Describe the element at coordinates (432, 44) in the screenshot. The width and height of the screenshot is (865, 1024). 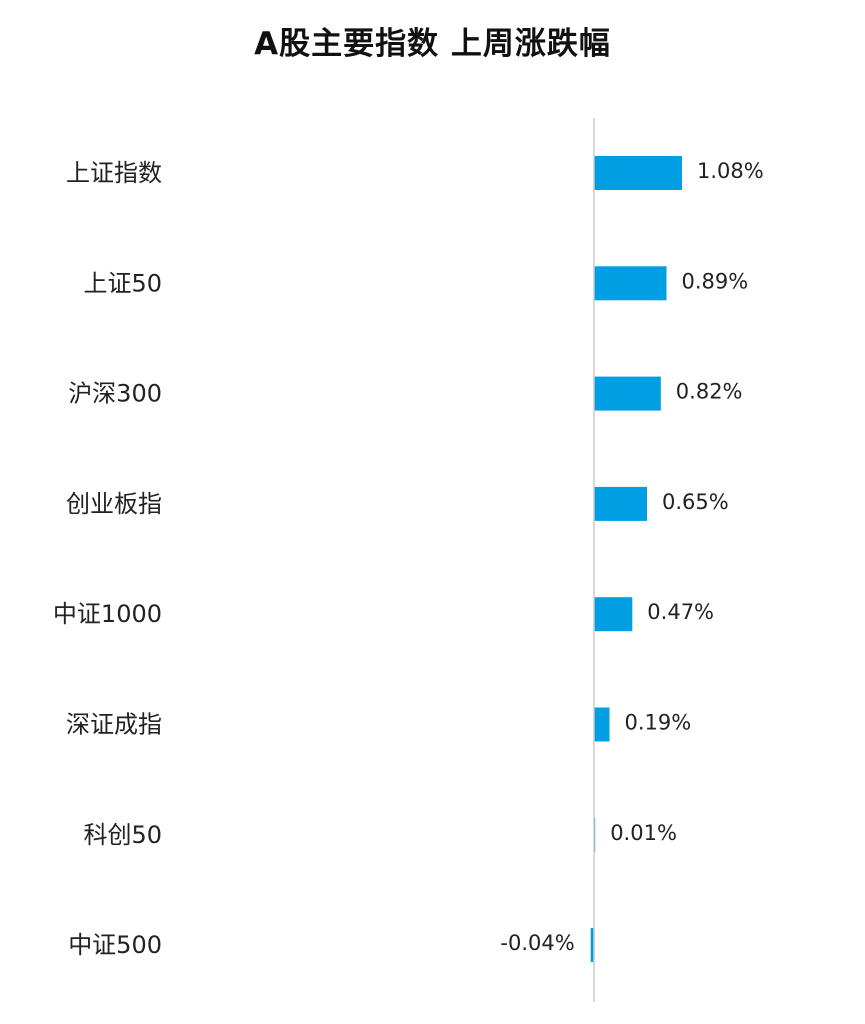
I see `chart-title: A股主要指数 上周涨跌幅` at that location.